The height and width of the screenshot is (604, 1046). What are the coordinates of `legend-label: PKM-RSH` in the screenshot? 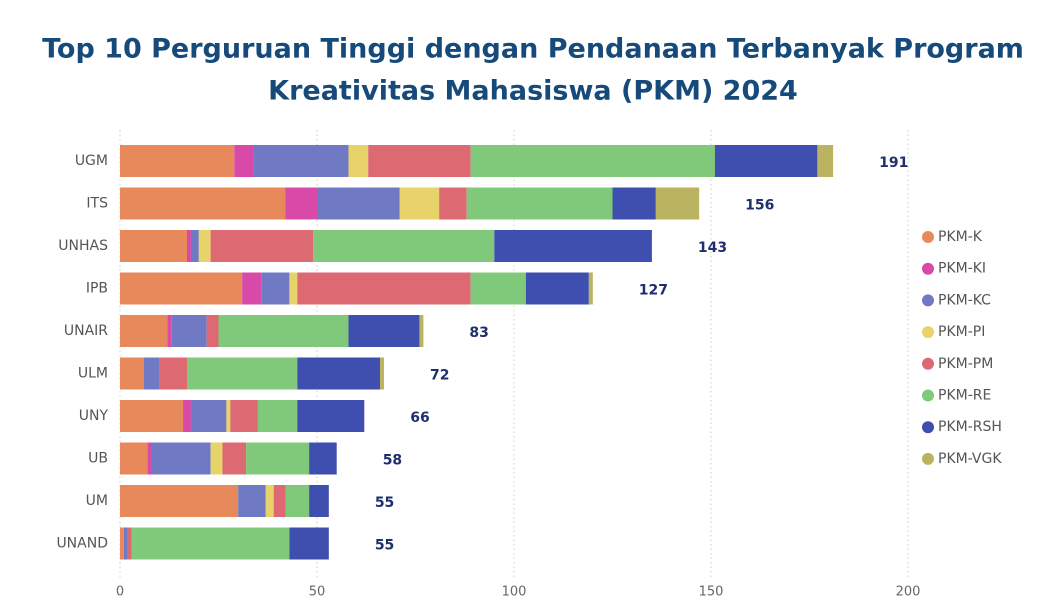 It's located at (970, 427).